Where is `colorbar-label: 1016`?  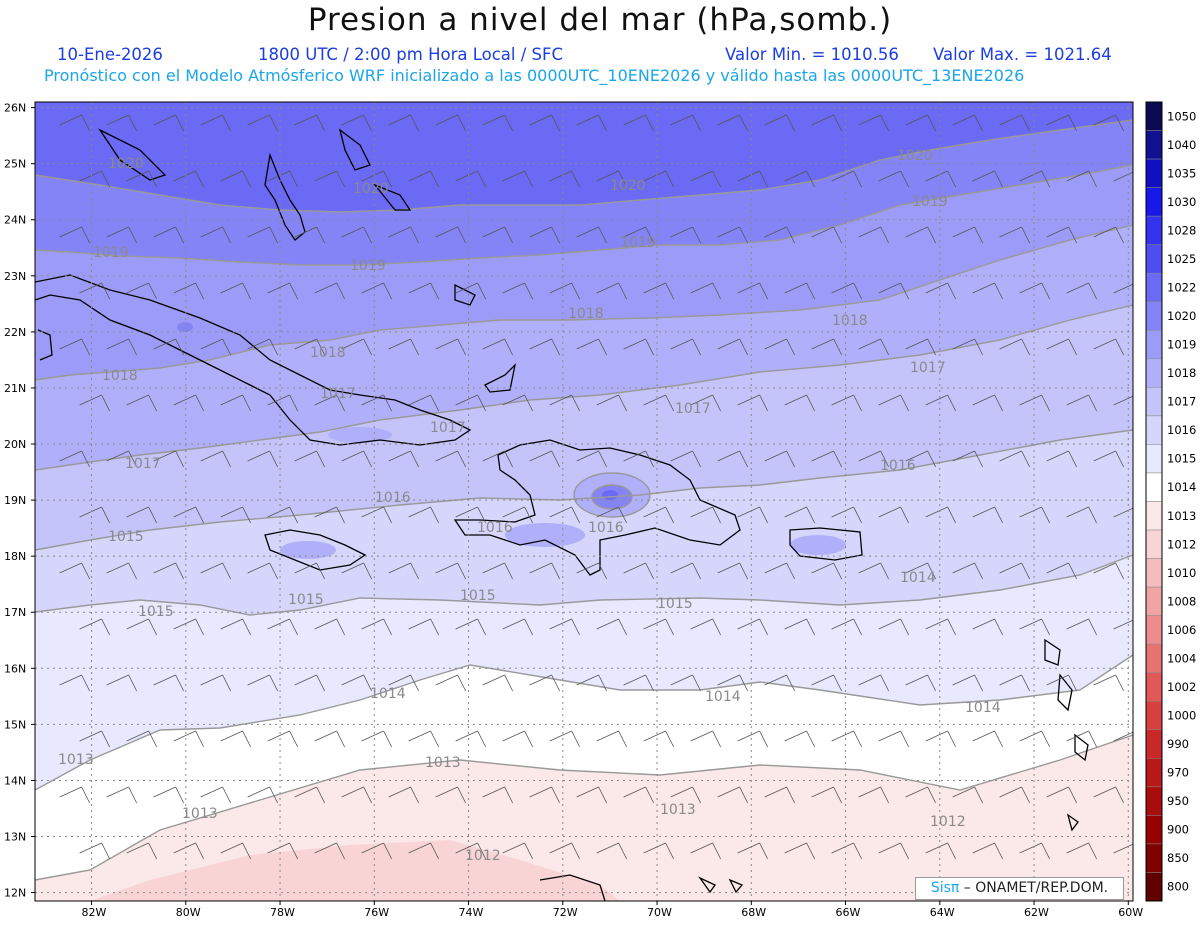
colorbar-label: 1016 is located at coordinates (1181, 430).